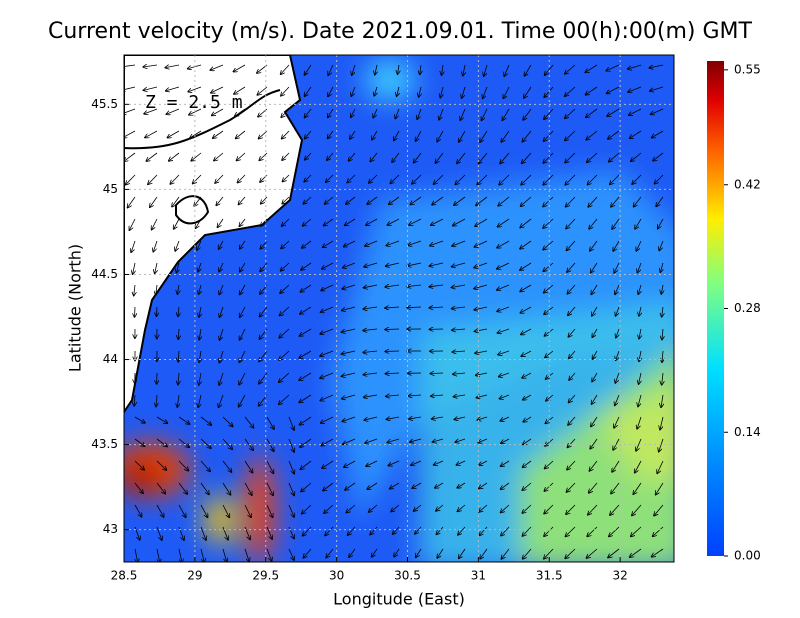  Describe the element at coordinates (124, 576) in the screenshot. I see `x-tick-label: 28.5` at that location.